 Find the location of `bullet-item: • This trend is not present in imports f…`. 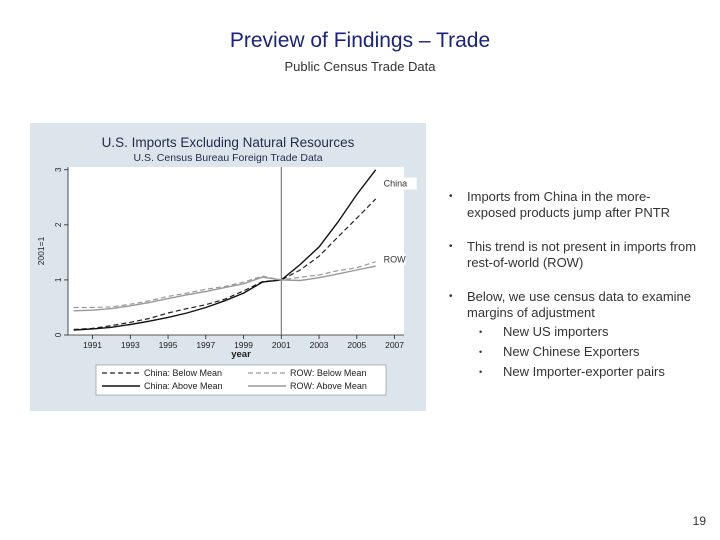

bullet-item: • This trend is not present in imports f… is located at coordinates (572, 255).